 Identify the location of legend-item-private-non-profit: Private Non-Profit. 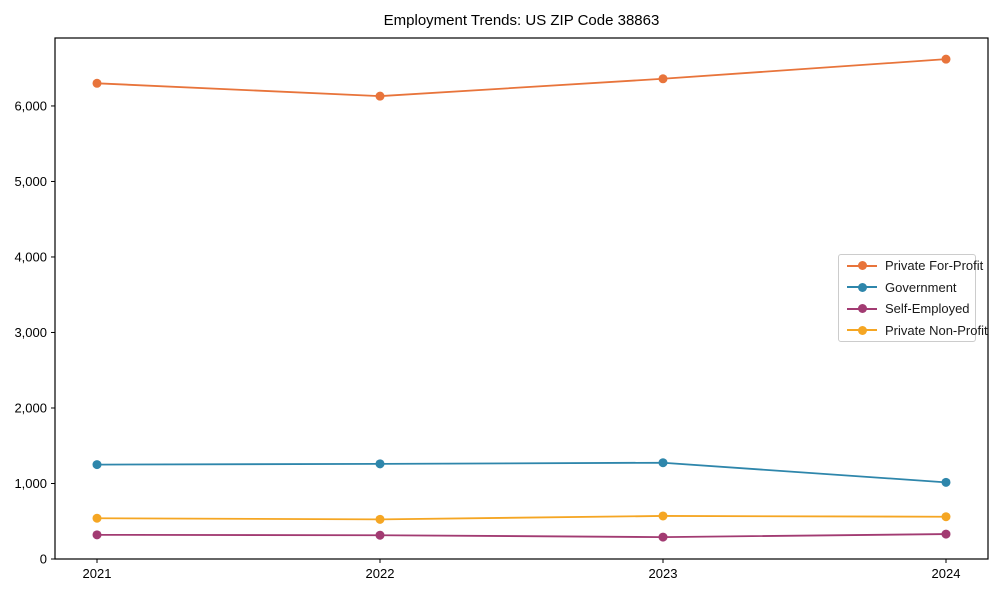
(917, 331).